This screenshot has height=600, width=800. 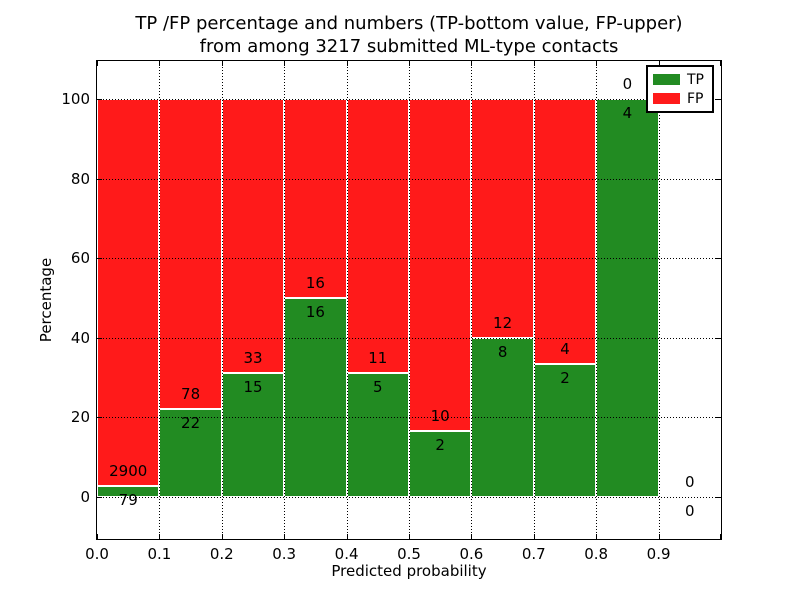 I want to click on legend-item-tp: TP, so click(x=680, y=80).